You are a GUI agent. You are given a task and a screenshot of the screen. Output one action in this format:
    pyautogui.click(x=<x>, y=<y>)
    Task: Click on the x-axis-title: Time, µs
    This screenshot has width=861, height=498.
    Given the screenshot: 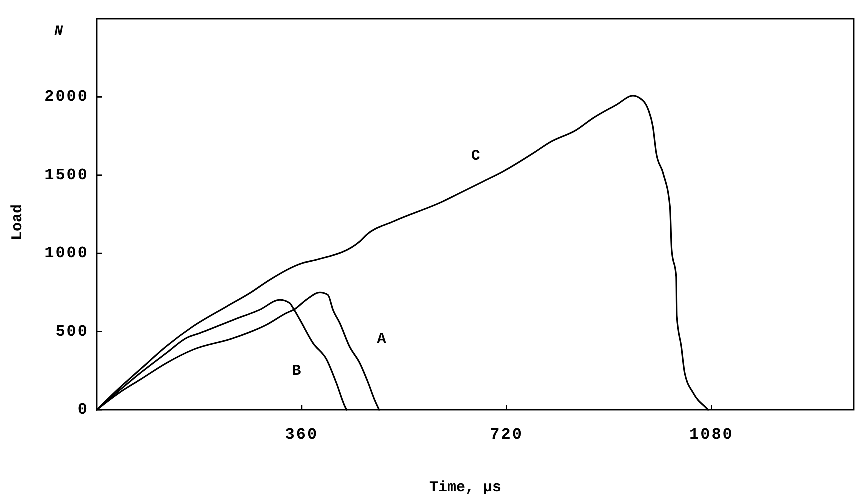 What is the action you would take?
    pyautogui.click(x=465, y=488)
    